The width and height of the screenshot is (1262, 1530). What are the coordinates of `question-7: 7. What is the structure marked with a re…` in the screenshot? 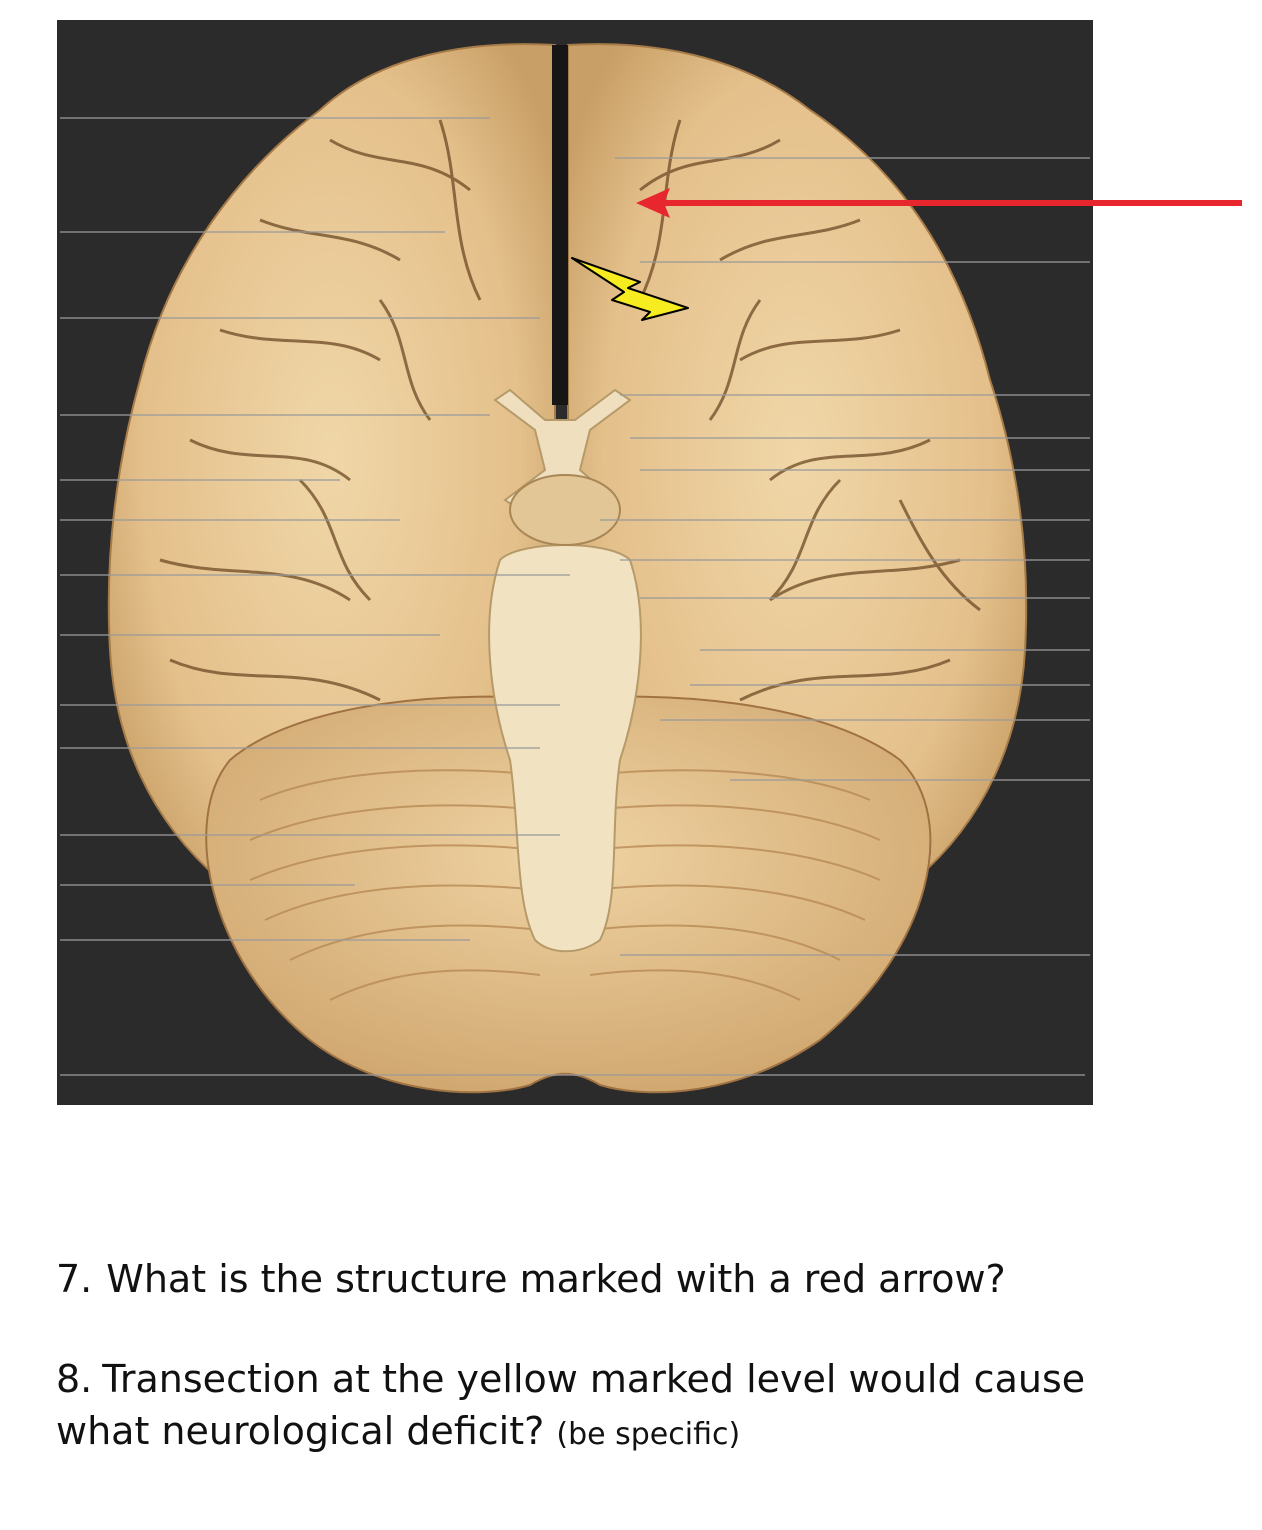 It's located at (531, 1279).